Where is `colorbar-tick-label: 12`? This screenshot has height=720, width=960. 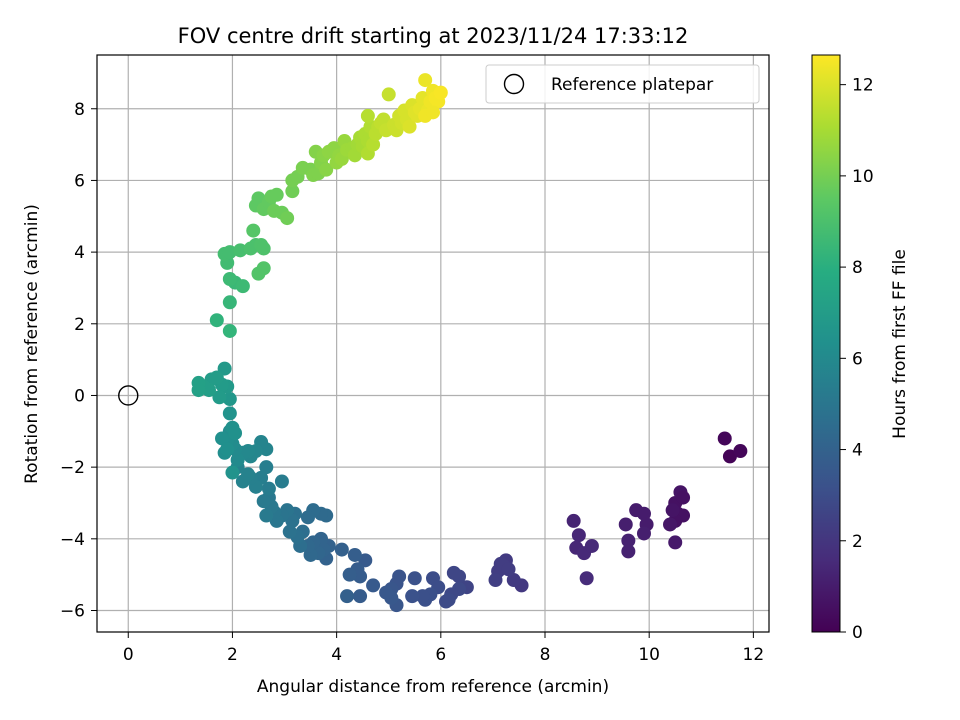 colorbar-tick-label: 12 is located at coordinates (863, 86).